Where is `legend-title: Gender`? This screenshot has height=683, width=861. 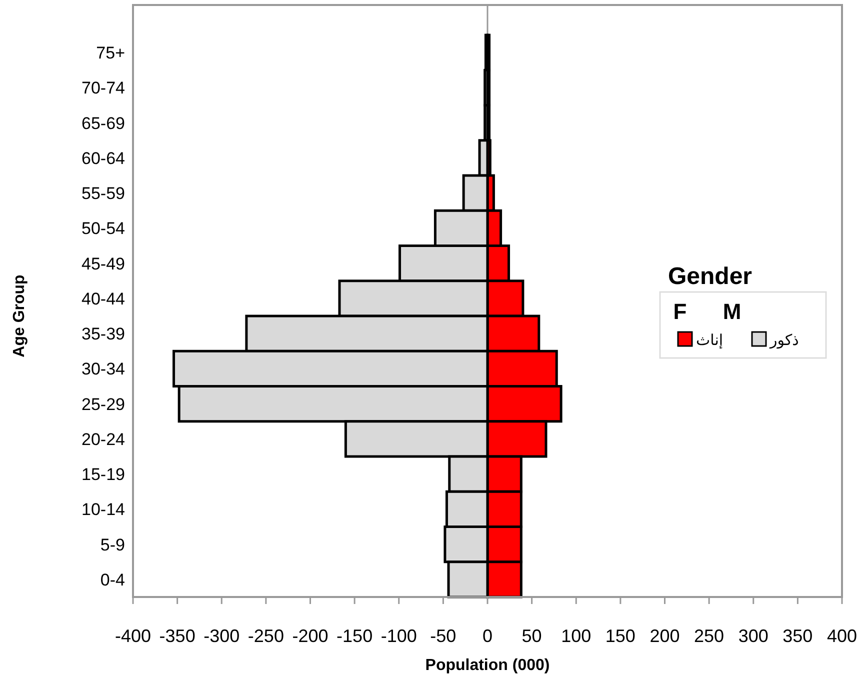 legend-title: Gender is located at coordinates (710, 276).